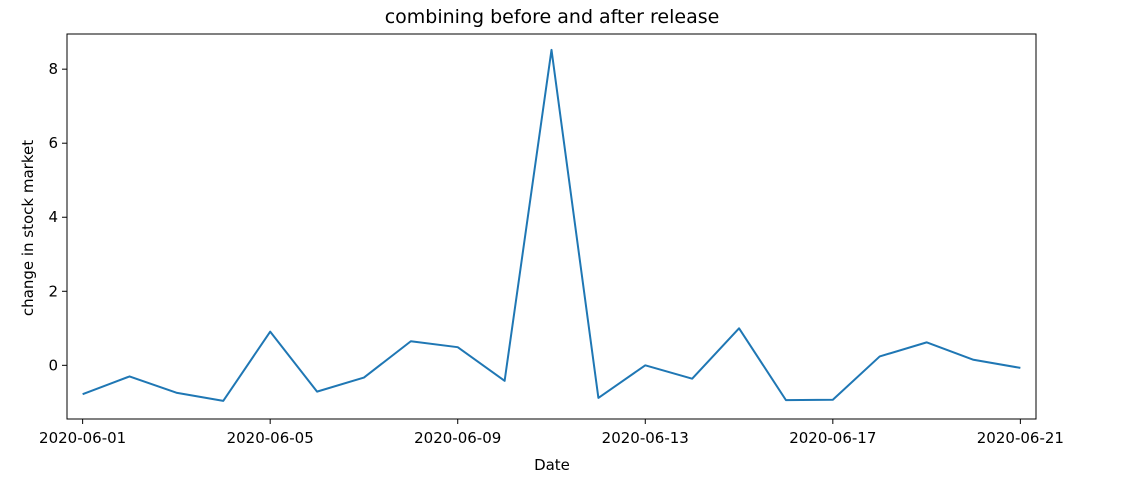  I want to click on x-tick-label: 2020-06-09, so click(457, 438).